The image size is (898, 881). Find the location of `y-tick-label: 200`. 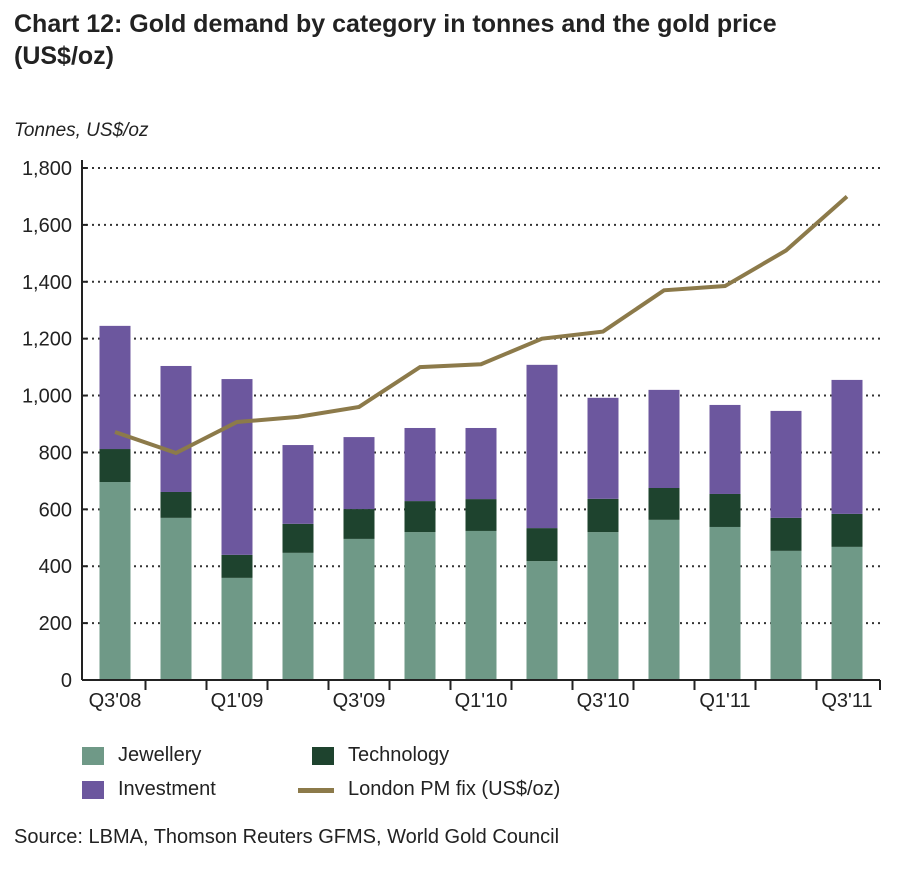

y-tick-label: 200 is located at coordinates (55, 624).